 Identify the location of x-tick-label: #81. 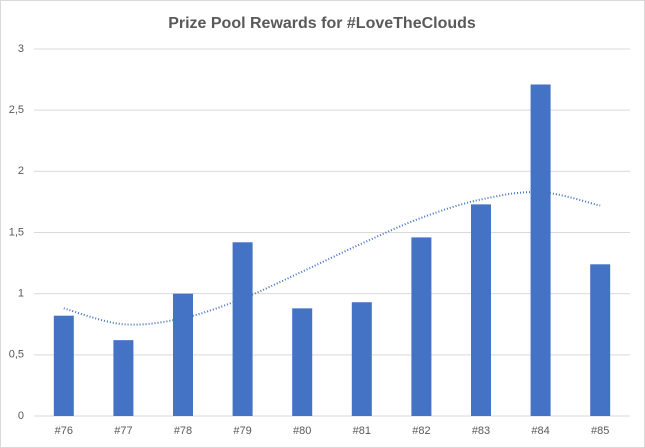
(362, 431).